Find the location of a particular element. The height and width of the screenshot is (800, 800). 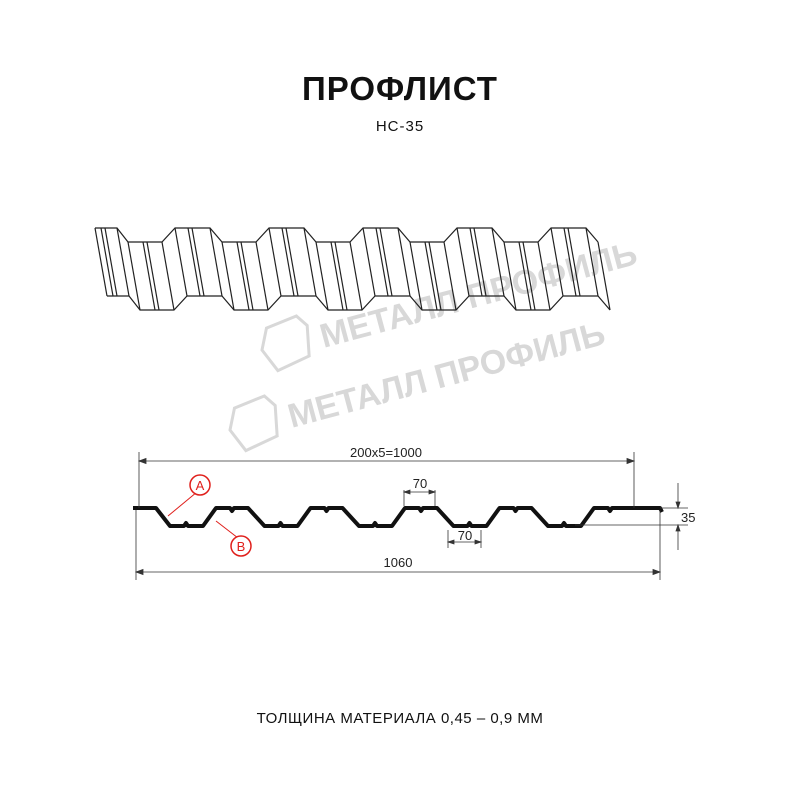

sheet-top-edge is located at coordinates (347, 235).